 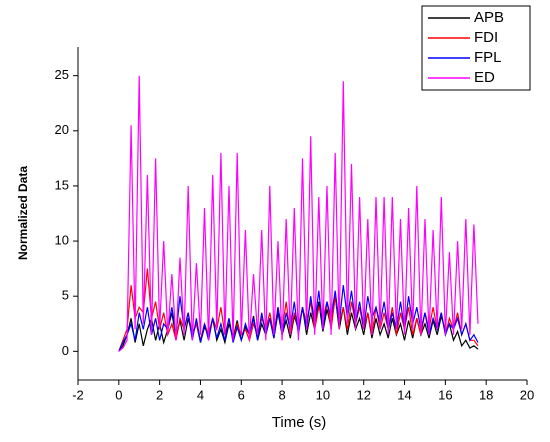 I want to click on y-axis-label: Normalized Data, so click(x=23, y=213).